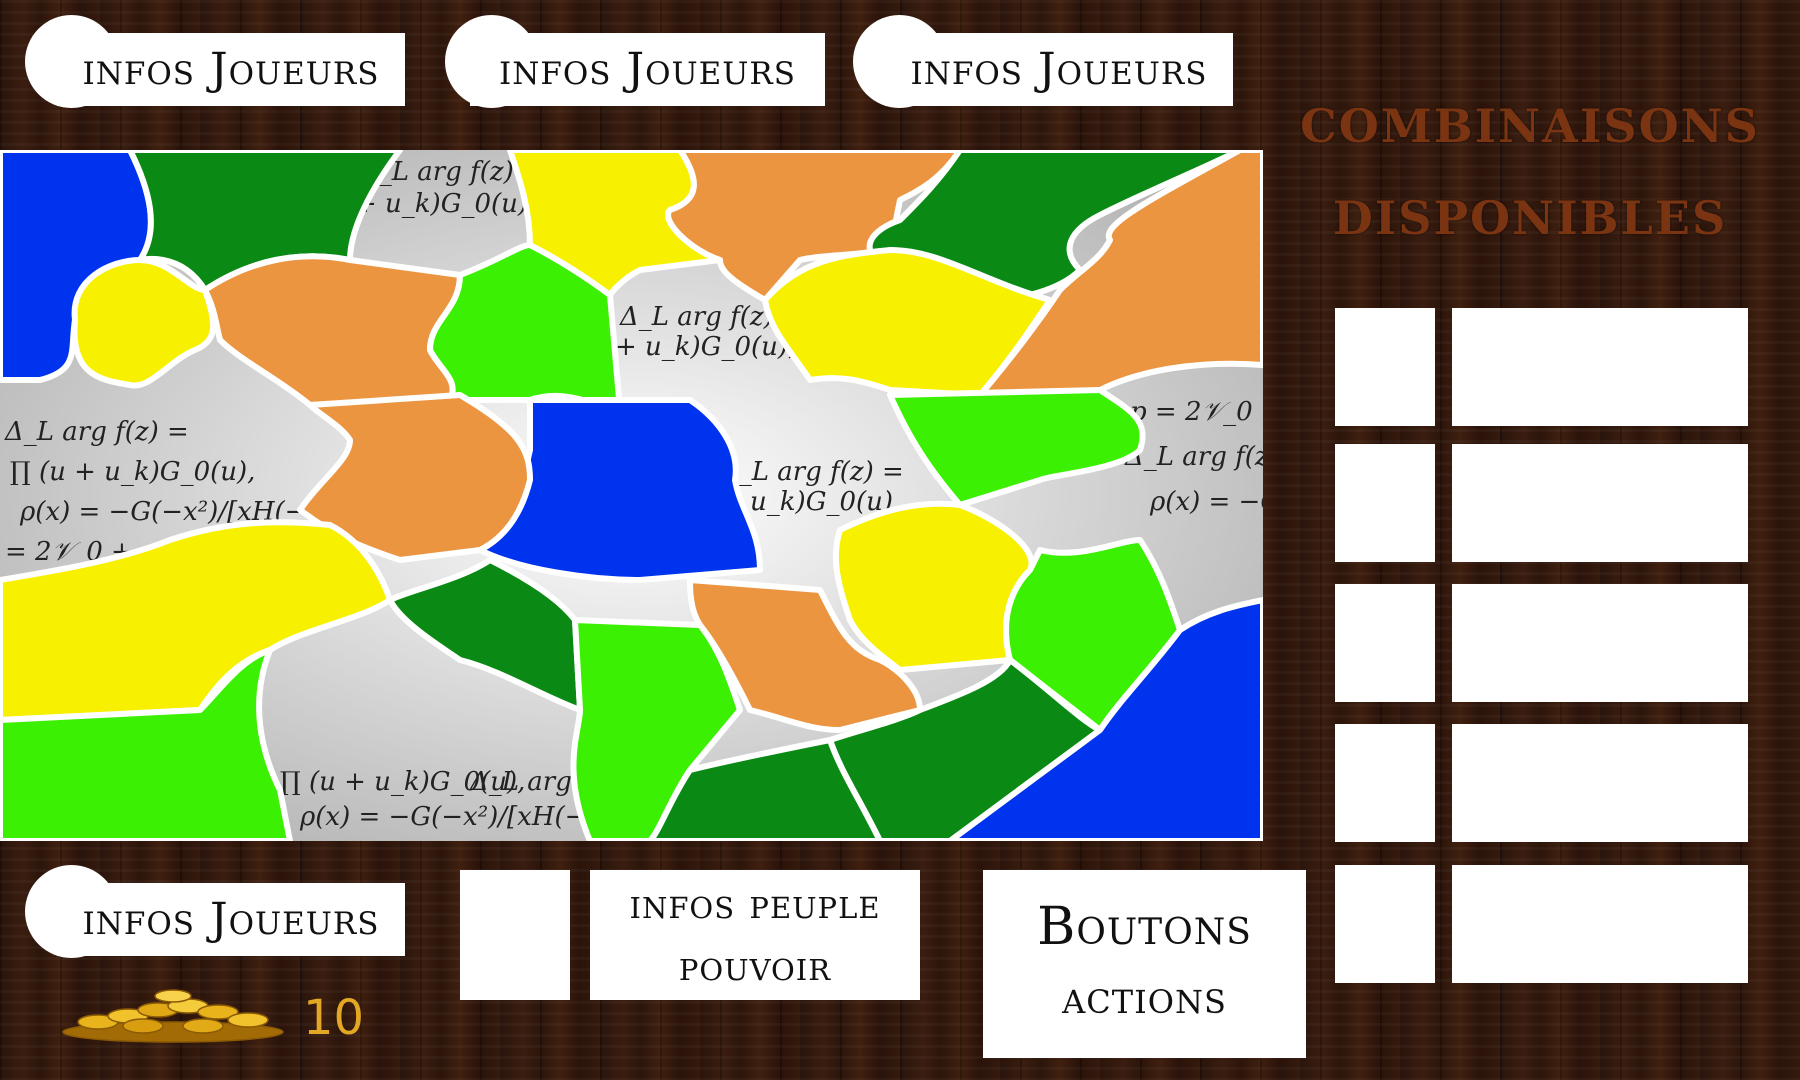 Image resolution: width=1800 pixels, height=1080 pixels. What do you see at coordinates (1196, 412) in the screenshot?
I see `formula-text: p = 2𝒱_0 +` at bounding box center [1196, 412].